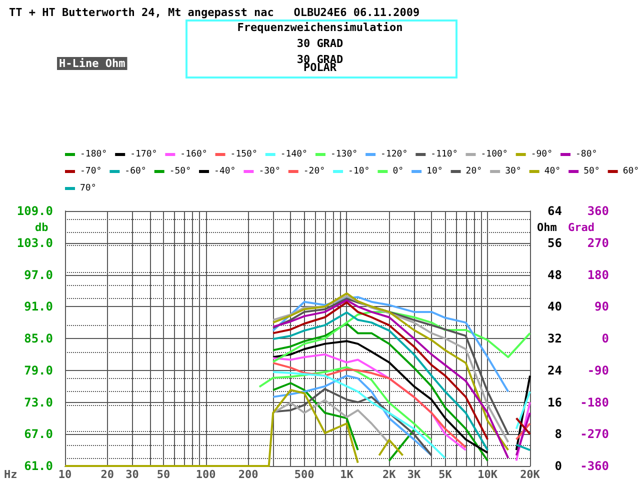 The image size is (640, 480). What do you see at coordinates (163, 474) in the screenshot?
I see `x-tick-label: 50` at bounding box center [163, 474].